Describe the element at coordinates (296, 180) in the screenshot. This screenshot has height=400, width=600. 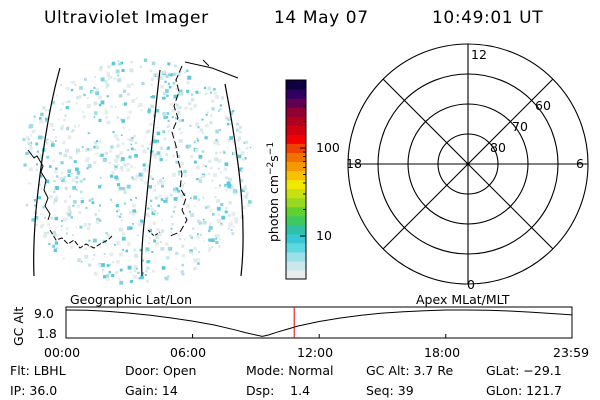
I see `colorbar-gradient` at that location.